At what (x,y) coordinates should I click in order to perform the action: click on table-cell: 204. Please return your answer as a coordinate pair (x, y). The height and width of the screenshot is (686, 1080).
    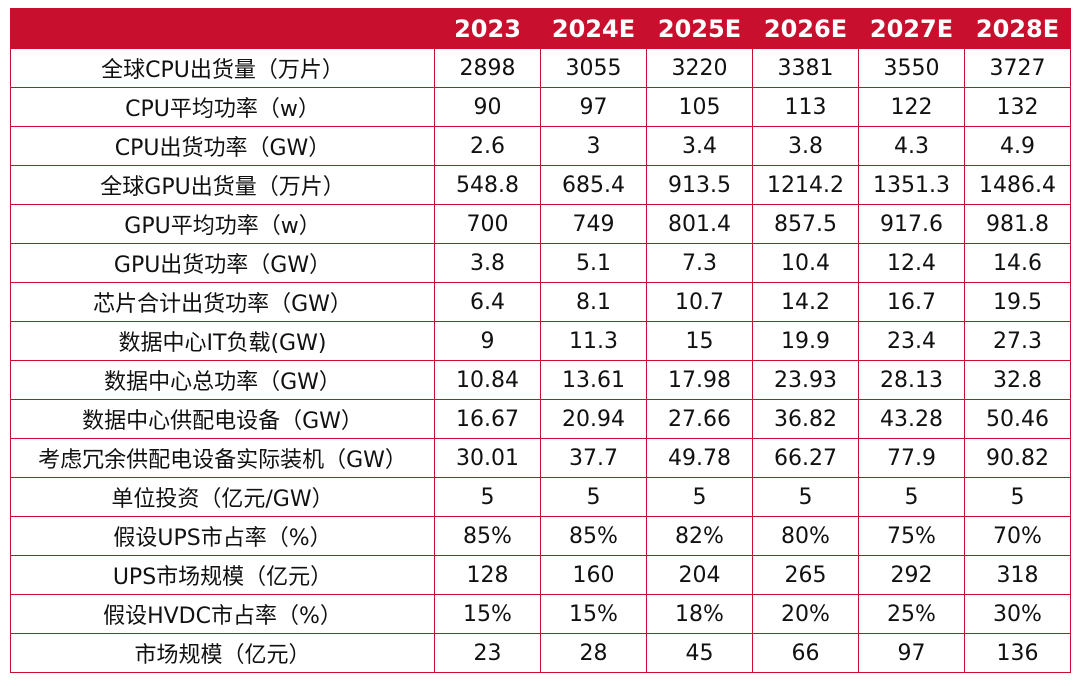
    Looking at the image, I should click on (699, 575).